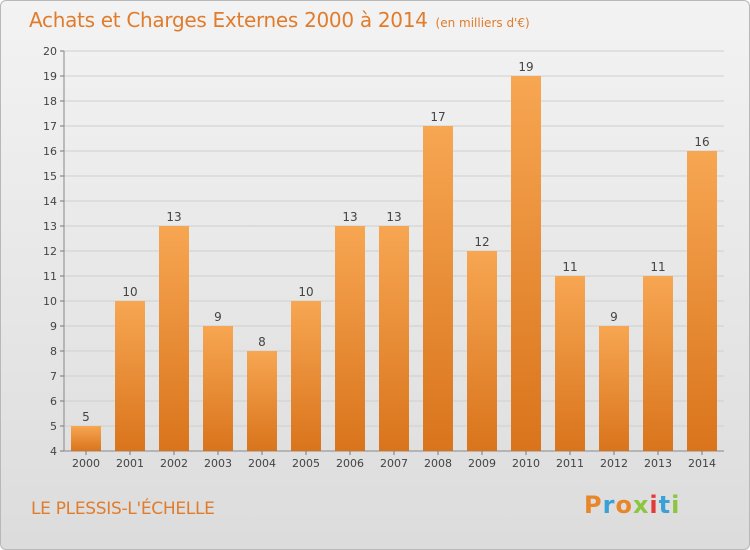  What do you see at coordinates (624, 505) in the screenshot?
I see `logo-letter: o` at bounding box center [624, 505].